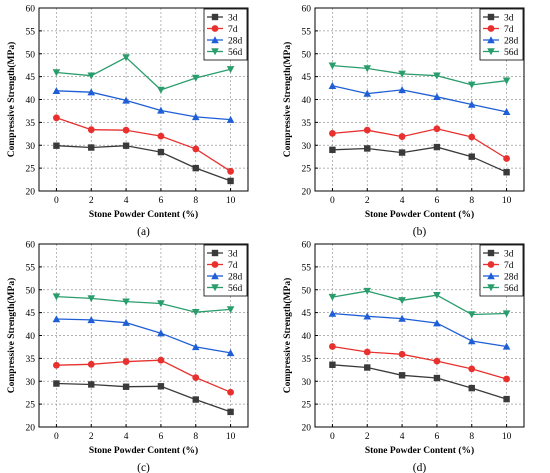 The image size is (550, 473). What do you see at coordinates (332, 201) in the screenshot?
I see `x-tick-label-b-0: 0` at bounding box center [332, 201].